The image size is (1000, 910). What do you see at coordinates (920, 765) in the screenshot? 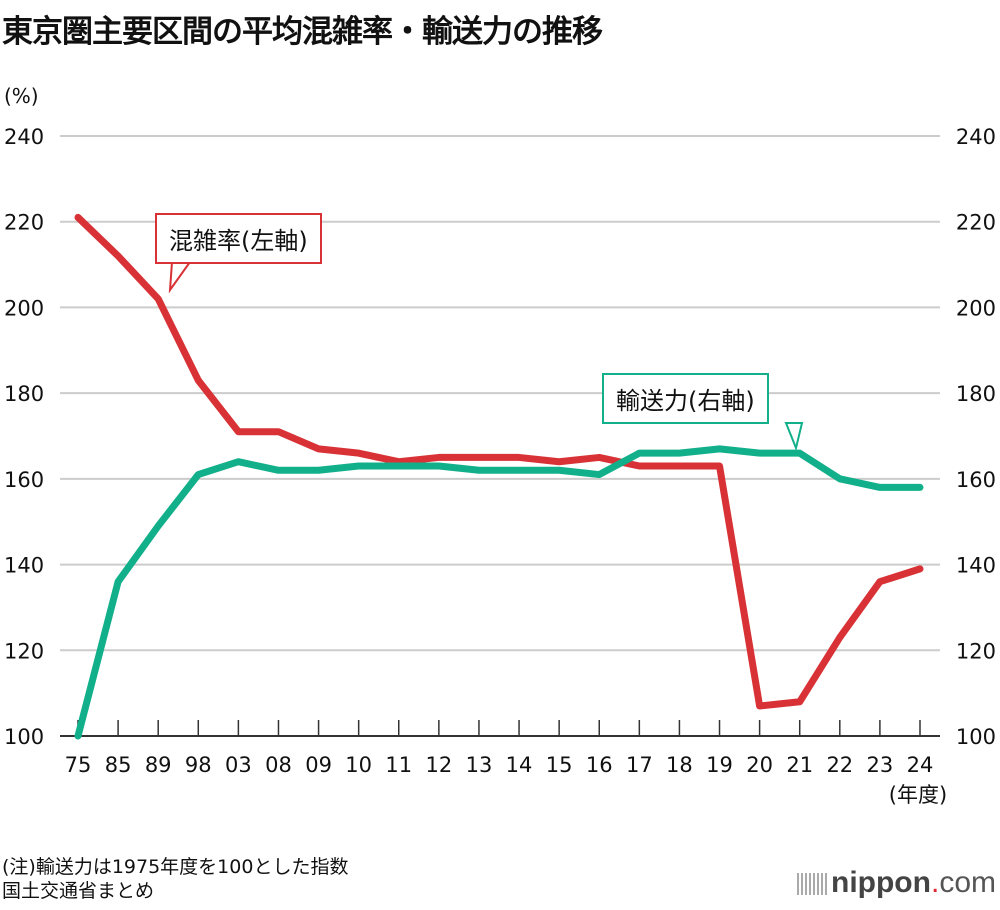
I see `x-tick-label: 24` at bounding box center [920, 765].